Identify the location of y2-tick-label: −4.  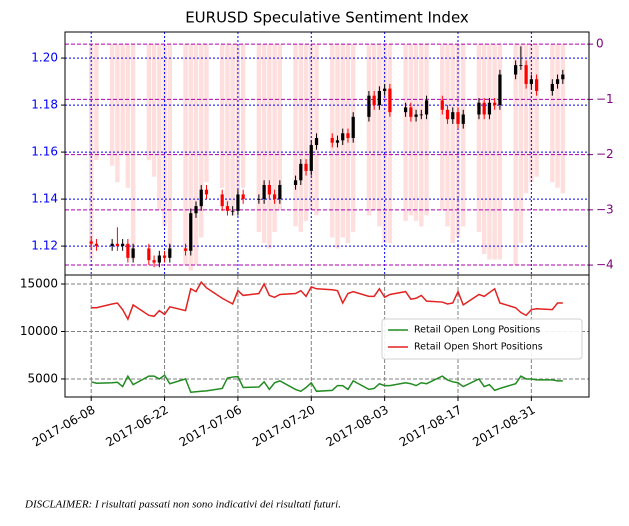
(605, 265).